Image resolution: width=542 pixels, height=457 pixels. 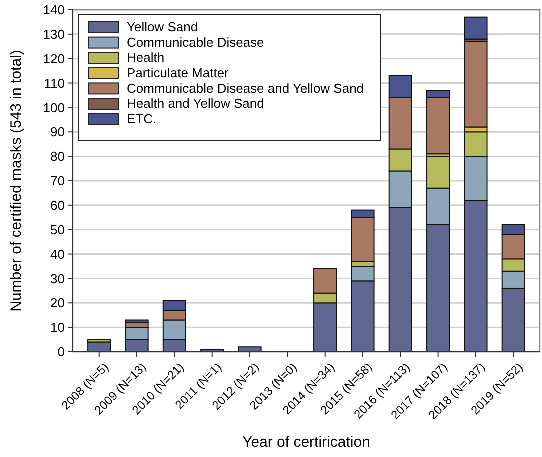 I want to click on legend-label: Health and Yellow Sand, so click(x=195, y=104).